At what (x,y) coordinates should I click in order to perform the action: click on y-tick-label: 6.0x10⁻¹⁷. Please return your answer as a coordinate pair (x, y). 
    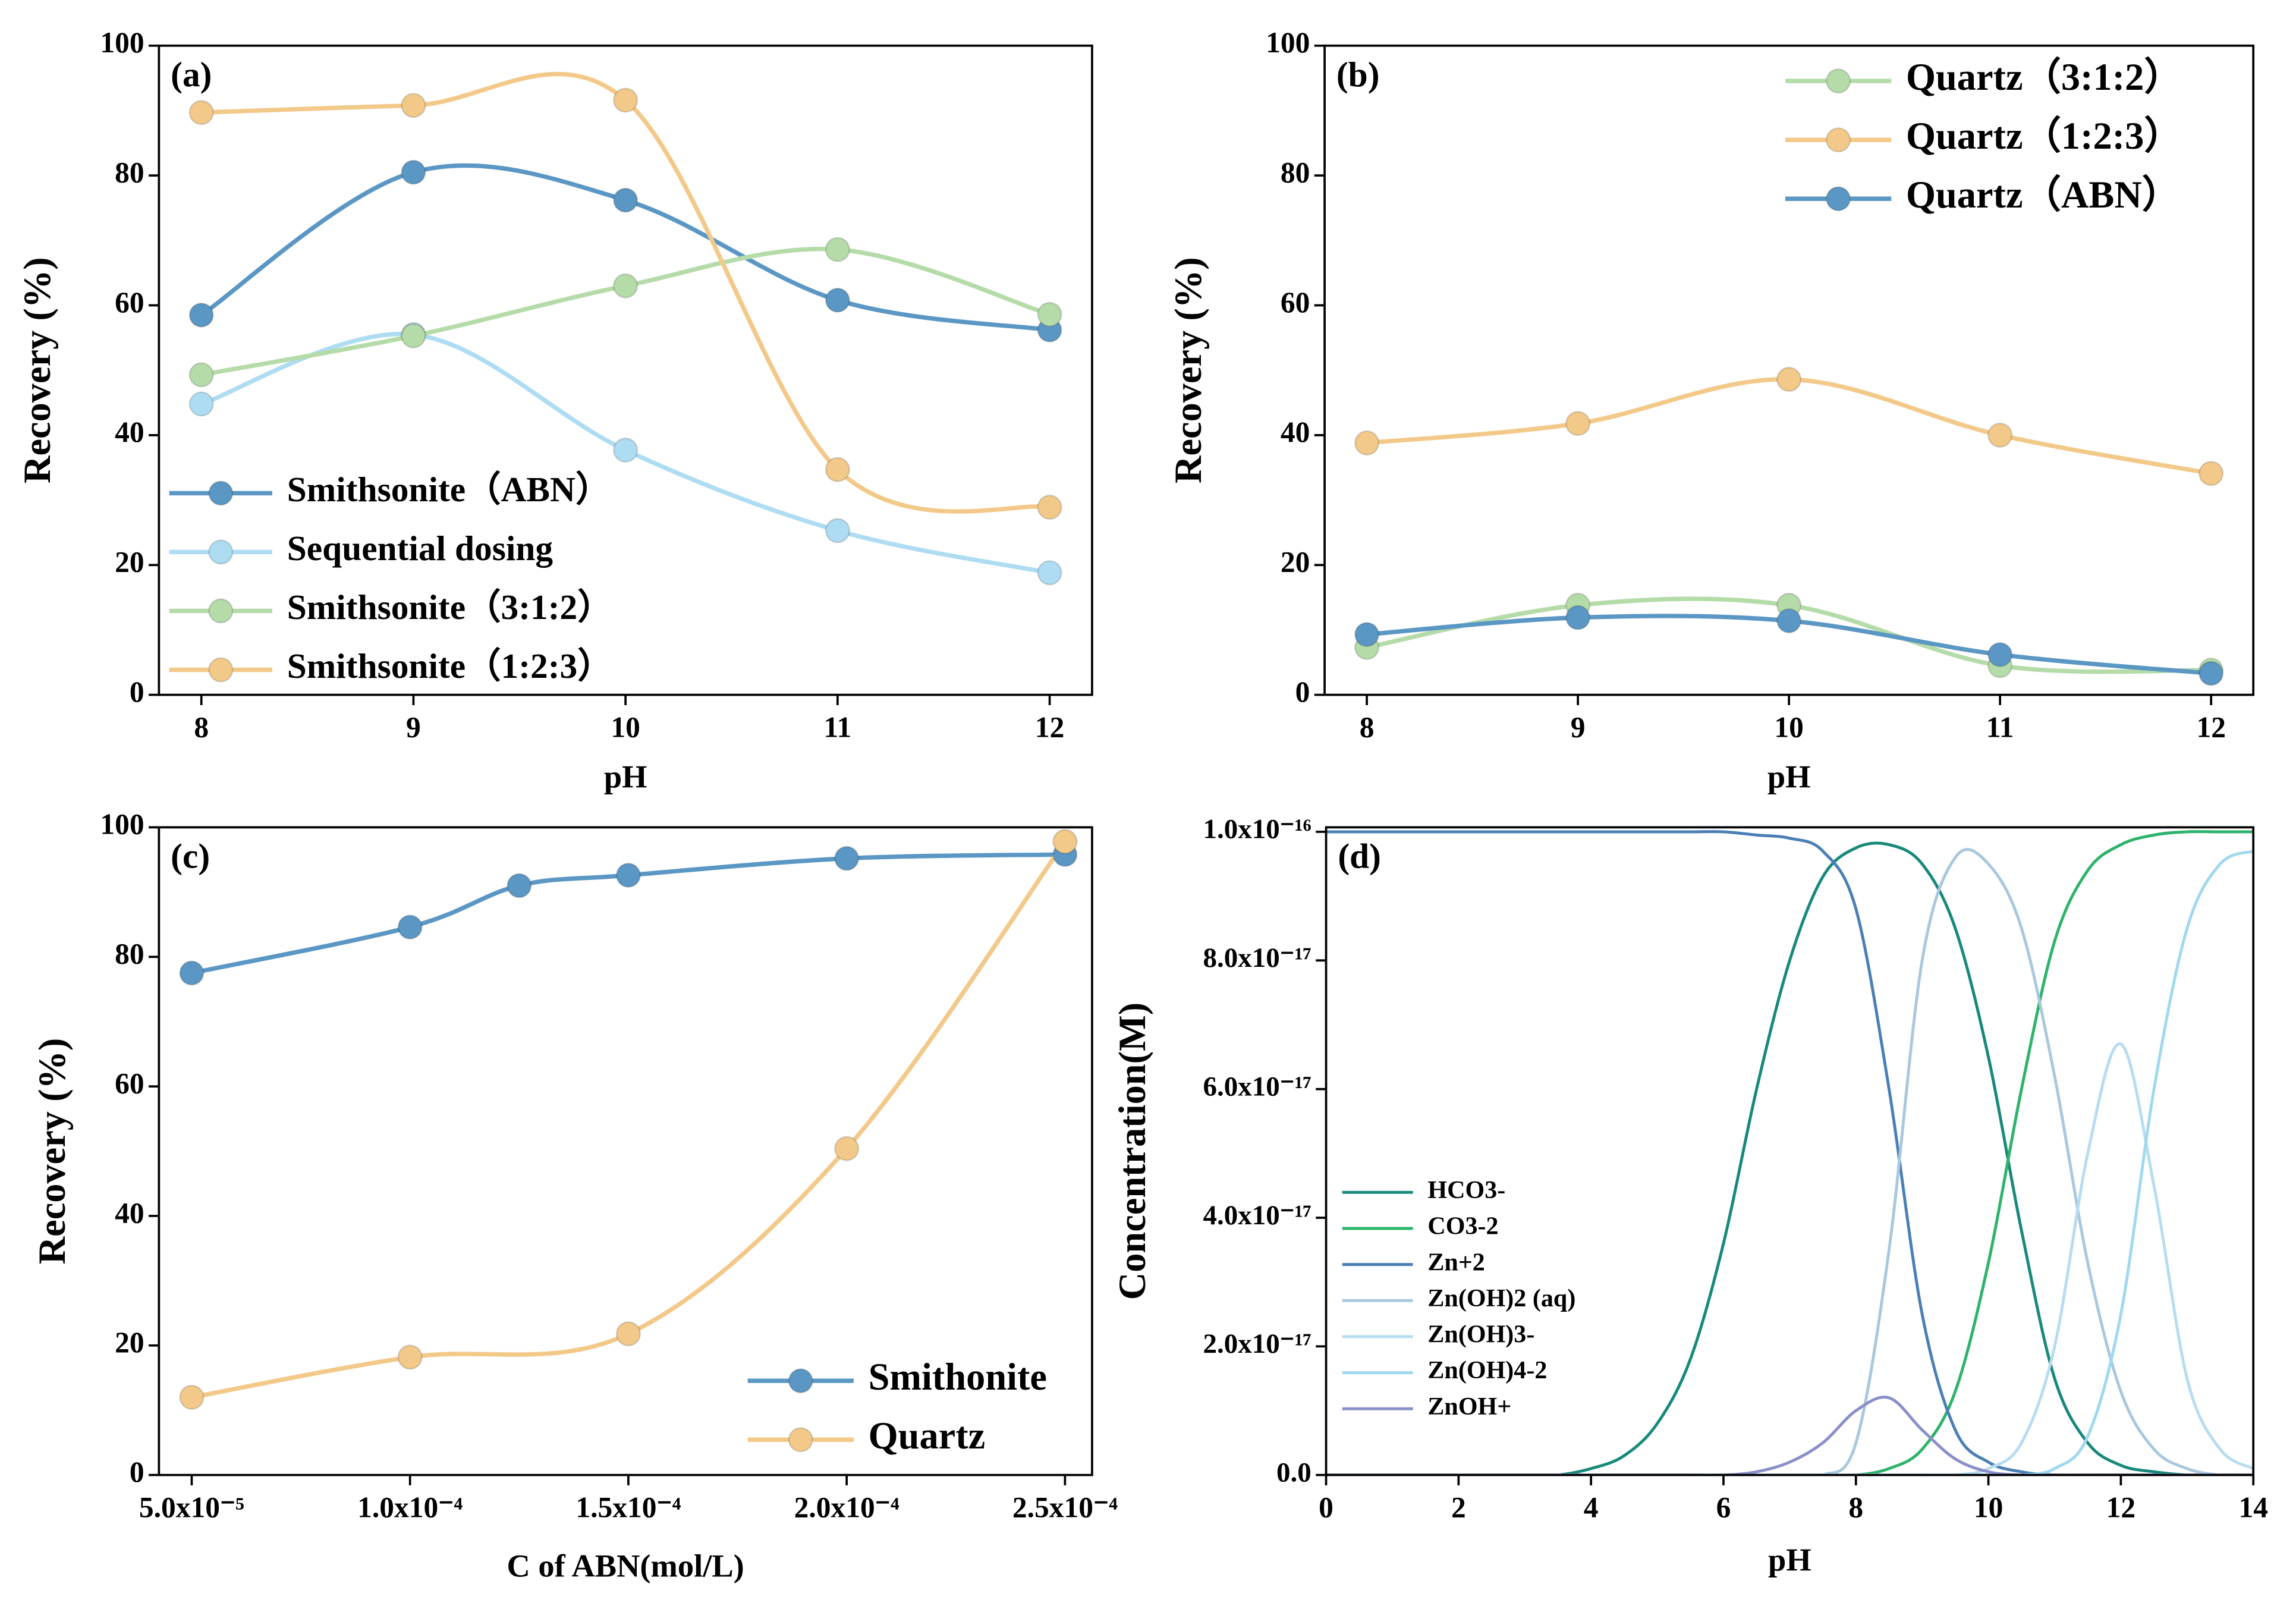
    Looking at the image, I should click on (1257, 1087).